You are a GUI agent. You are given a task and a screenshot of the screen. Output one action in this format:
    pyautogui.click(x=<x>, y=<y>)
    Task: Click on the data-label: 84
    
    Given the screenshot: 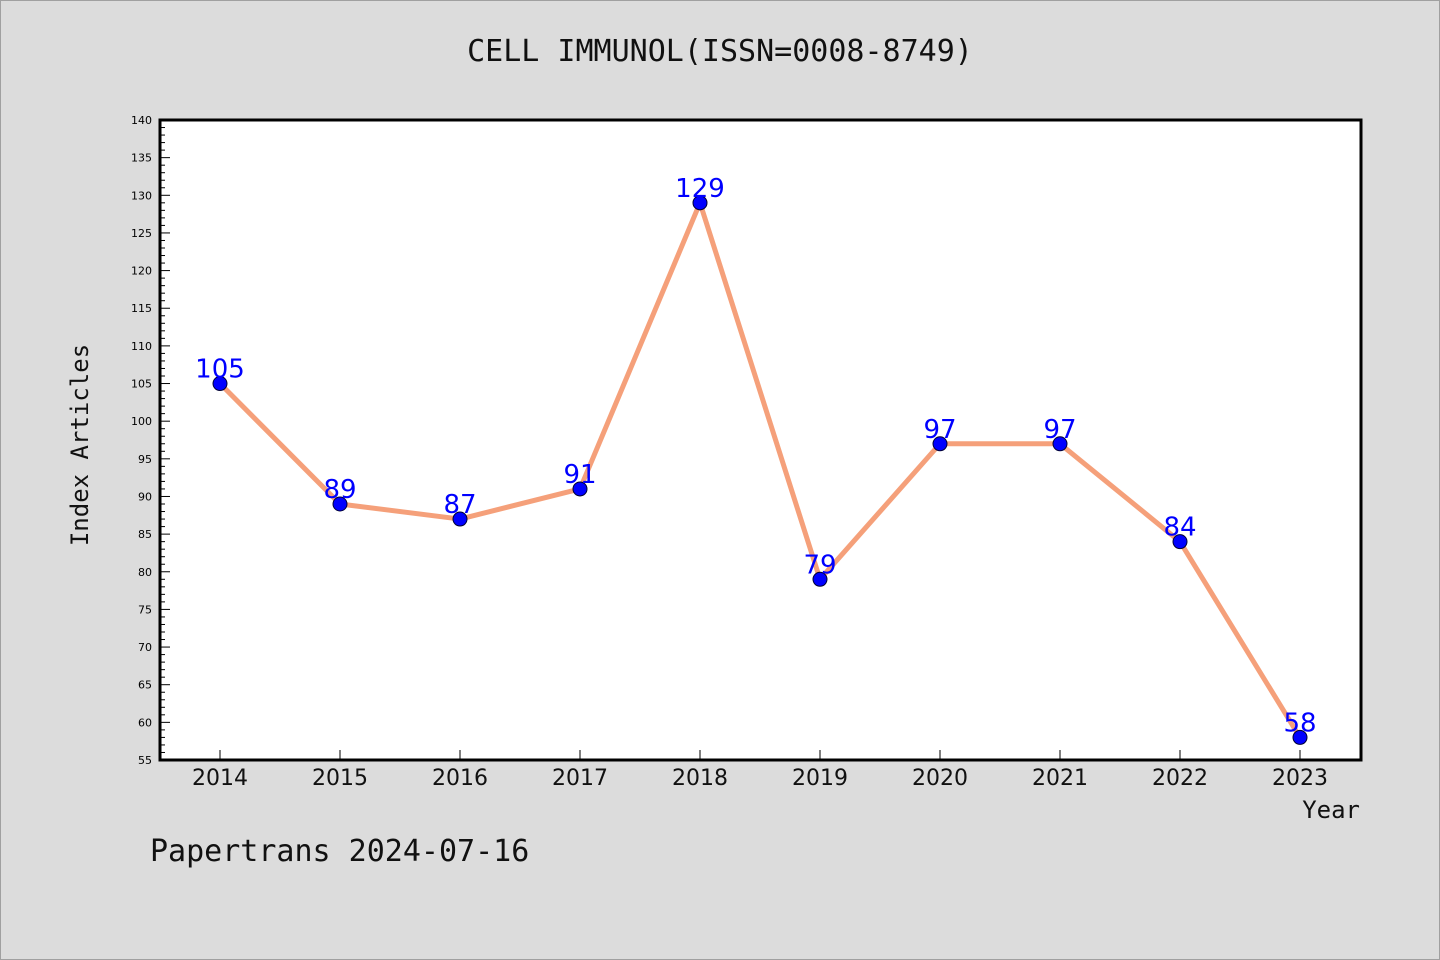 What is the action you would take?
    pyautogui.click(x=1179, y=528)
    